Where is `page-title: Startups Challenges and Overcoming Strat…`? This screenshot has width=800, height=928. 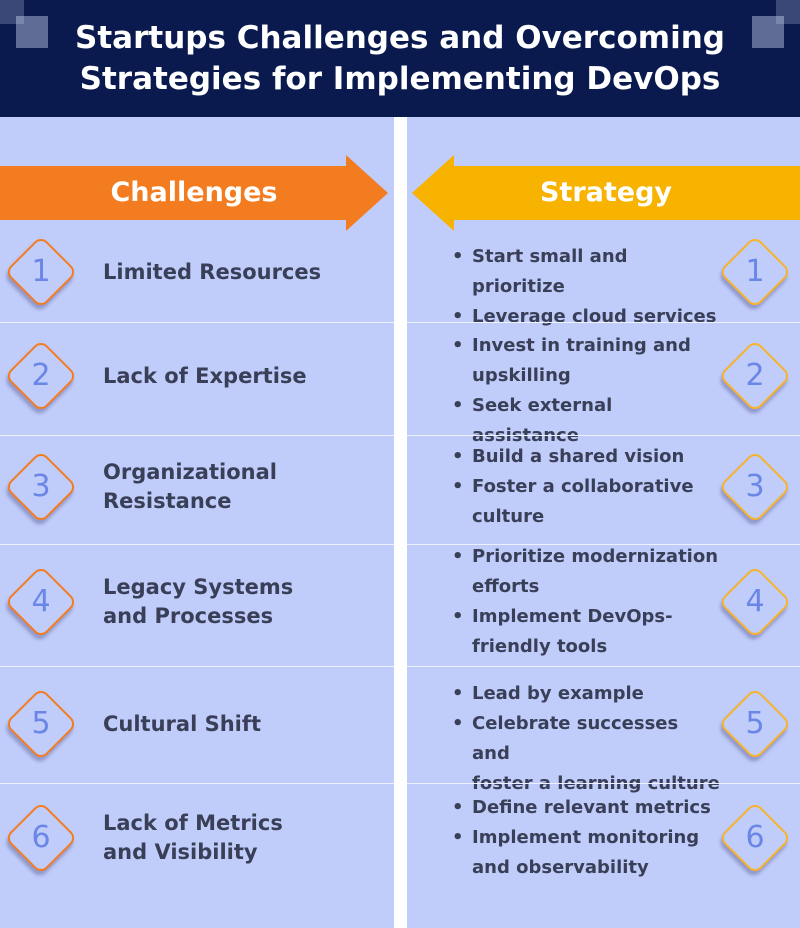
page-title: Startups Challenges and Overcoming Strat… is located at coordinates (400, 58).